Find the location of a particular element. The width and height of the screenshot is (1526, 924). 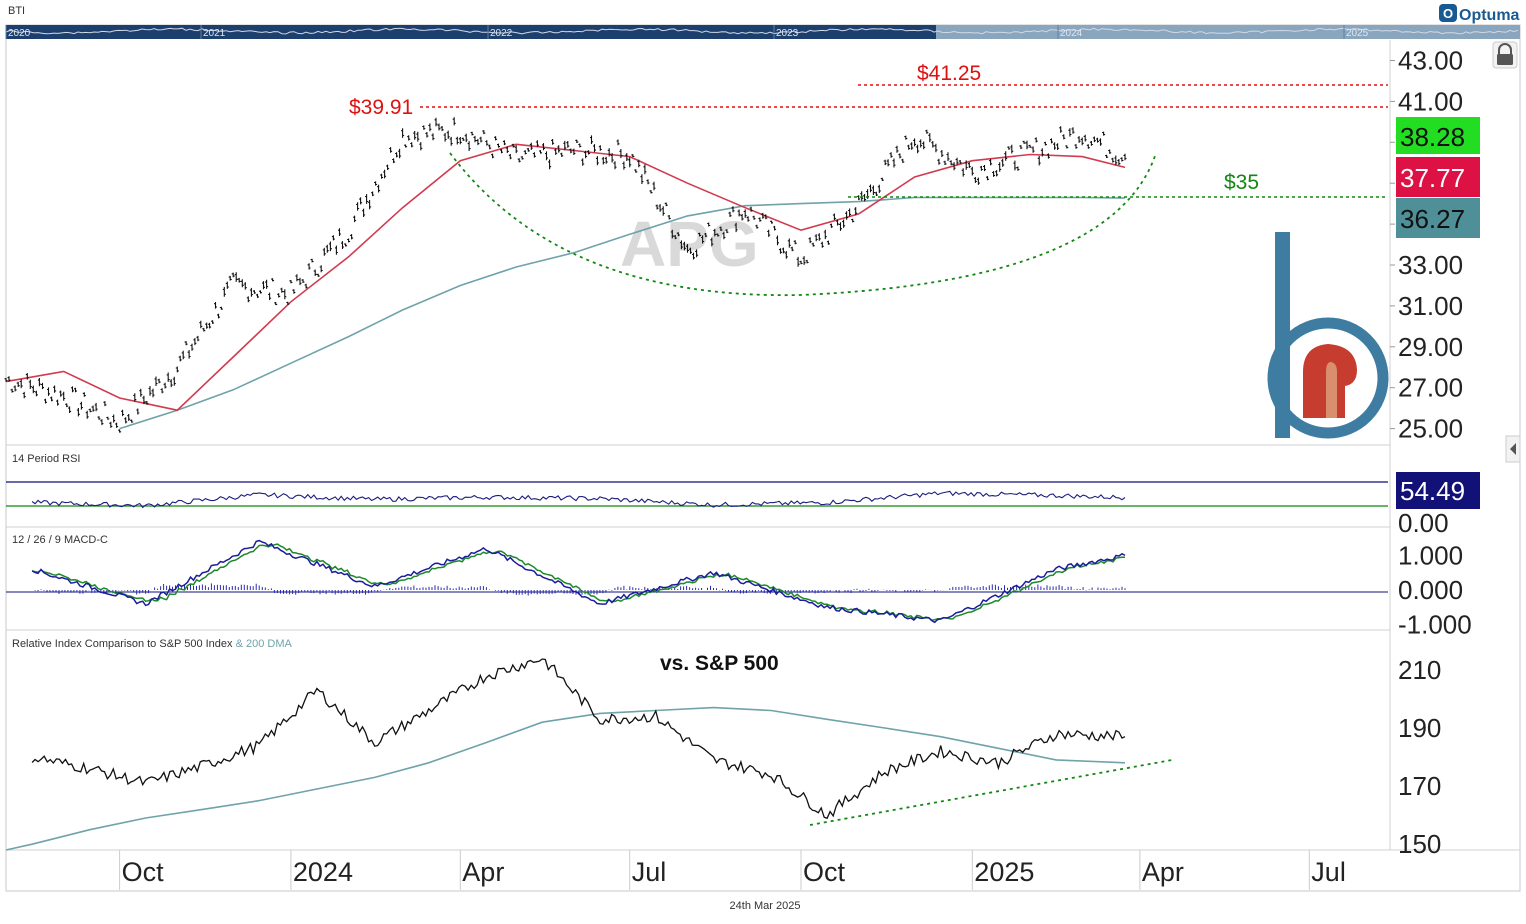

rounding-bottom-arc is located at coordinates (802, 224).